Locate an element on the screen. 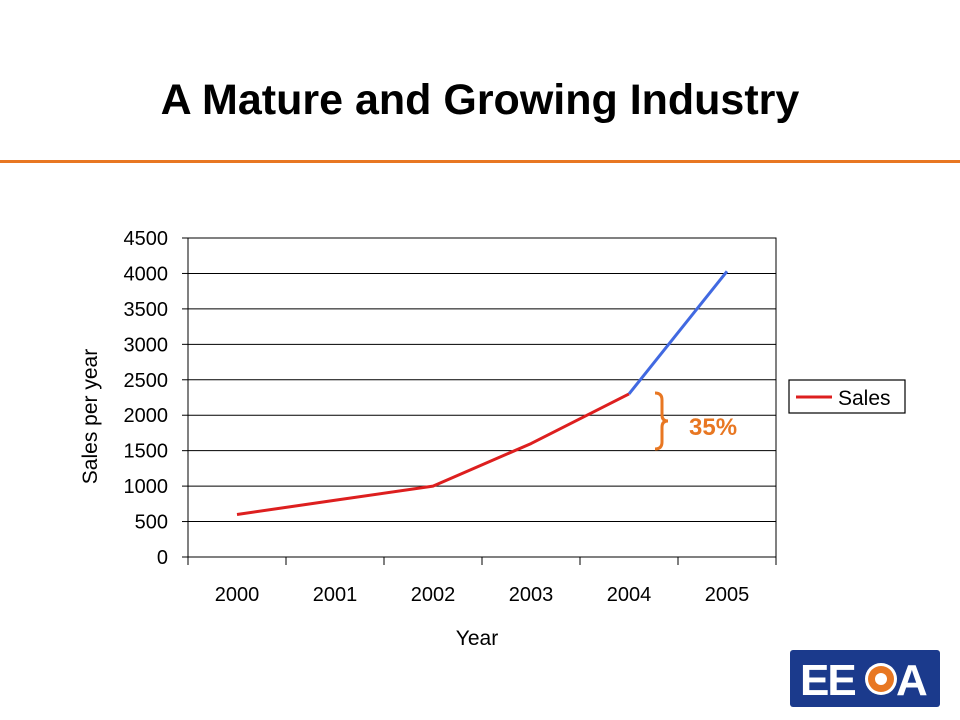 This screenshot has height=720, width=960. x-tick-label: 2002 is located at coordinates (433, 595).